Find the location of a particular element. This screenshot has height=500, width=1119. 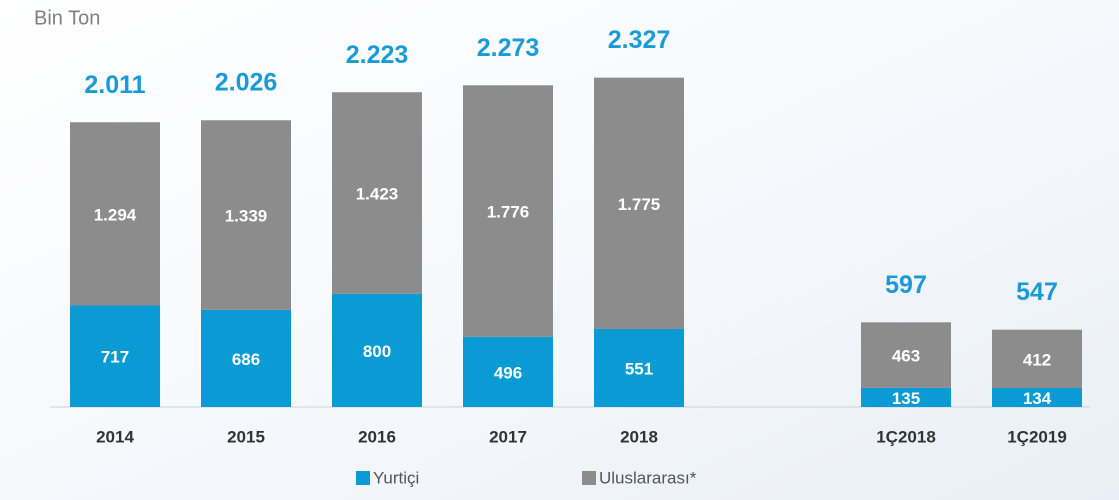

legend-label: Yurtiçi is located at coordinates (396, 477).